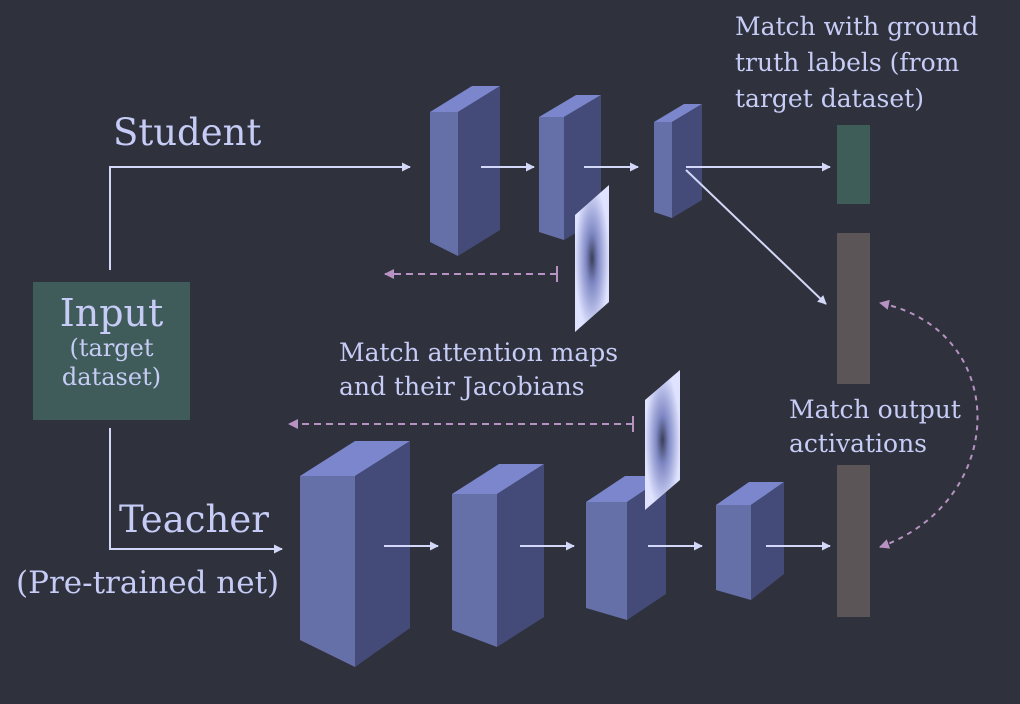 The image size is (1020, 704). Describe the element at coordinates (196, 491) in the screenshot. I see `input-to-teacher-arrow` at that location.